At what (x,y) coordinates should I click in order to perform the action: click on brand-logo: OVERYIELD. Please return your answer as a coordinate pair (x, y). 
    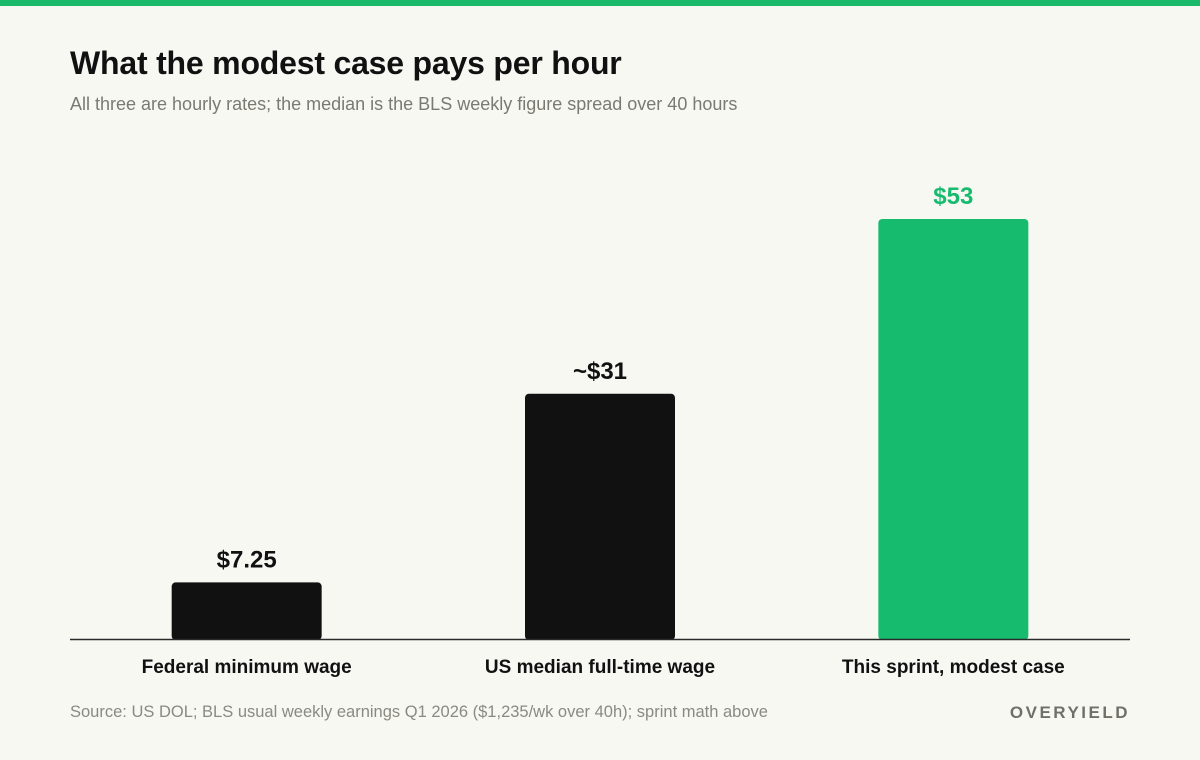
    Looking at the image, I should click on (1069, 712).